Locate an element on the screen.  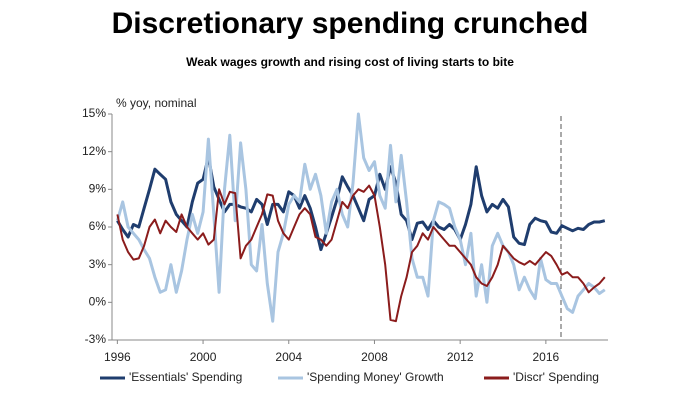
x-tick-label: 2008 is located at coordinates (374, 357).